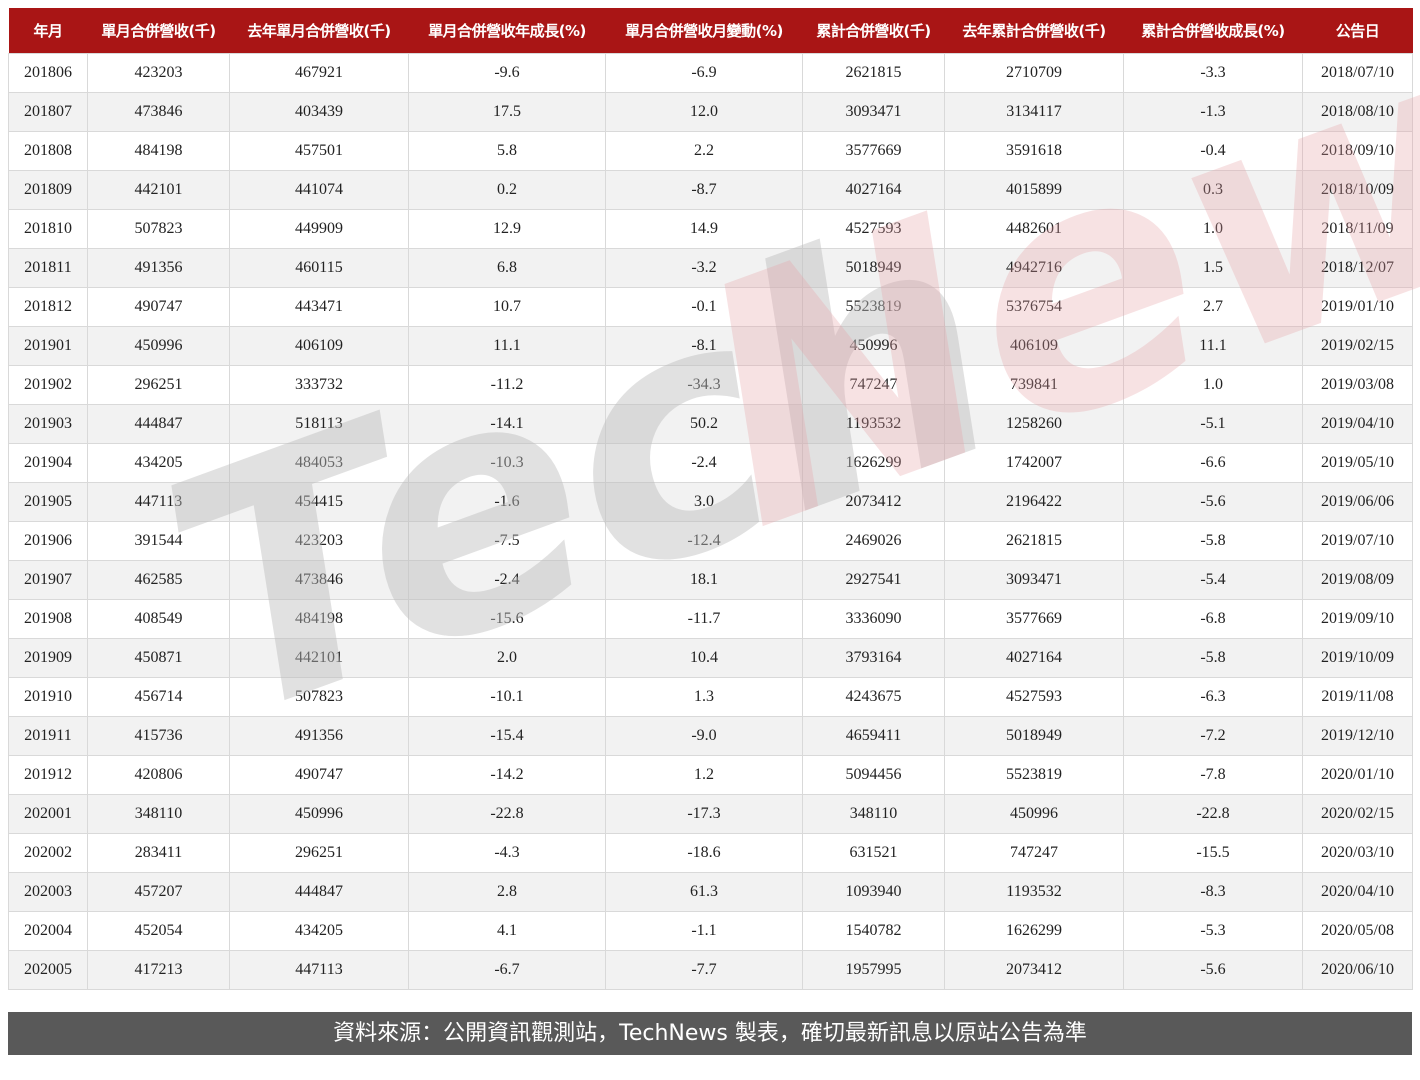 The width and height of the screenshot is (1420, 1080). Describe the element at coordinates (873, 151) in the screenshot. I see `table-cell: 3577669` at that location.